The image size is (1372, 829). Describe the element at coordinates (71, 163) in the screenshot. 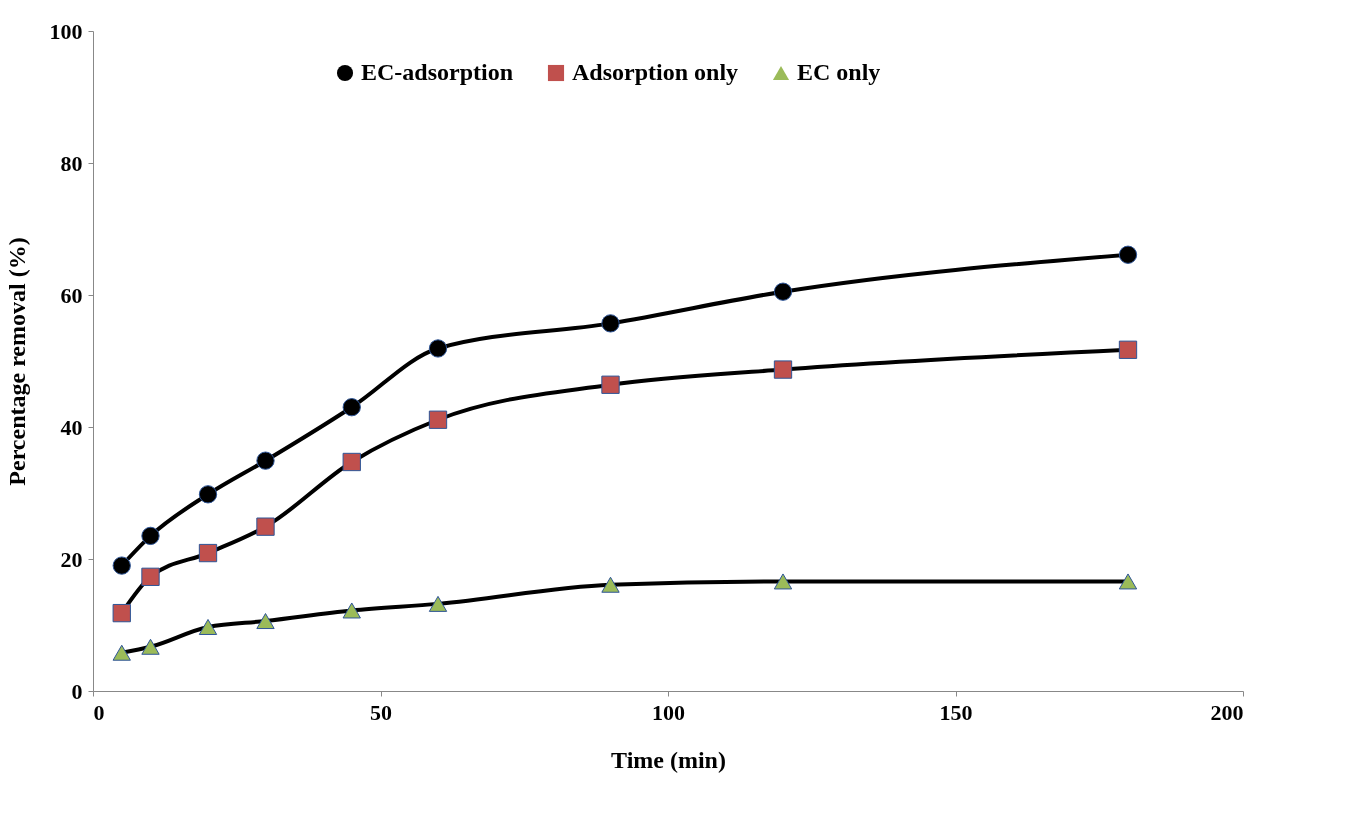

I see `y-tick-label: 80` at that location.